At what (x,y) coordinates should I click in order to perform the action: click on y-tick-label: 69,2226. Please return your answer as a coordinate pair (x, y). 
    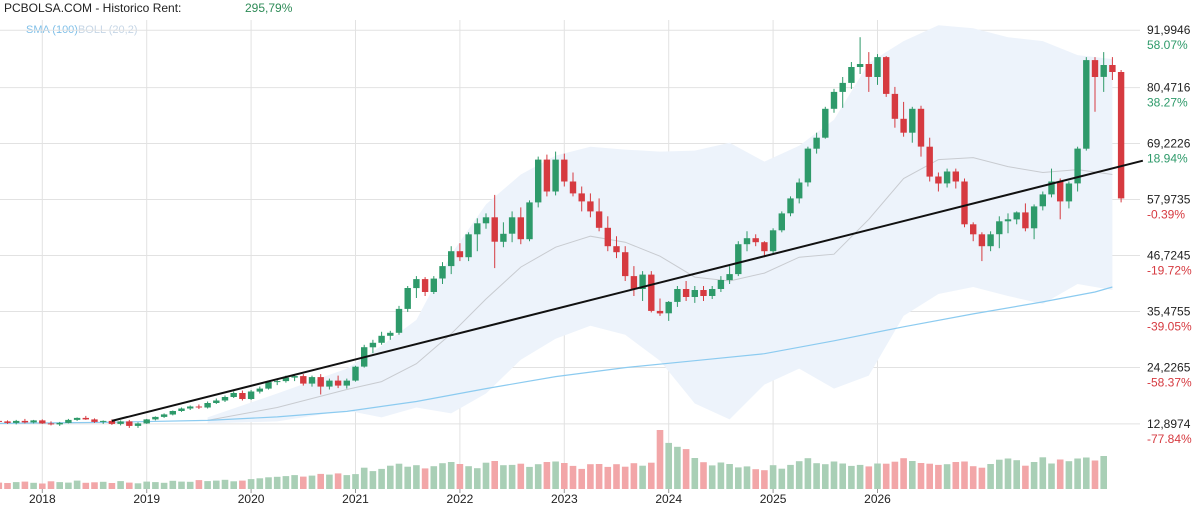
    Looking at the image, I should click on (1169, 144).